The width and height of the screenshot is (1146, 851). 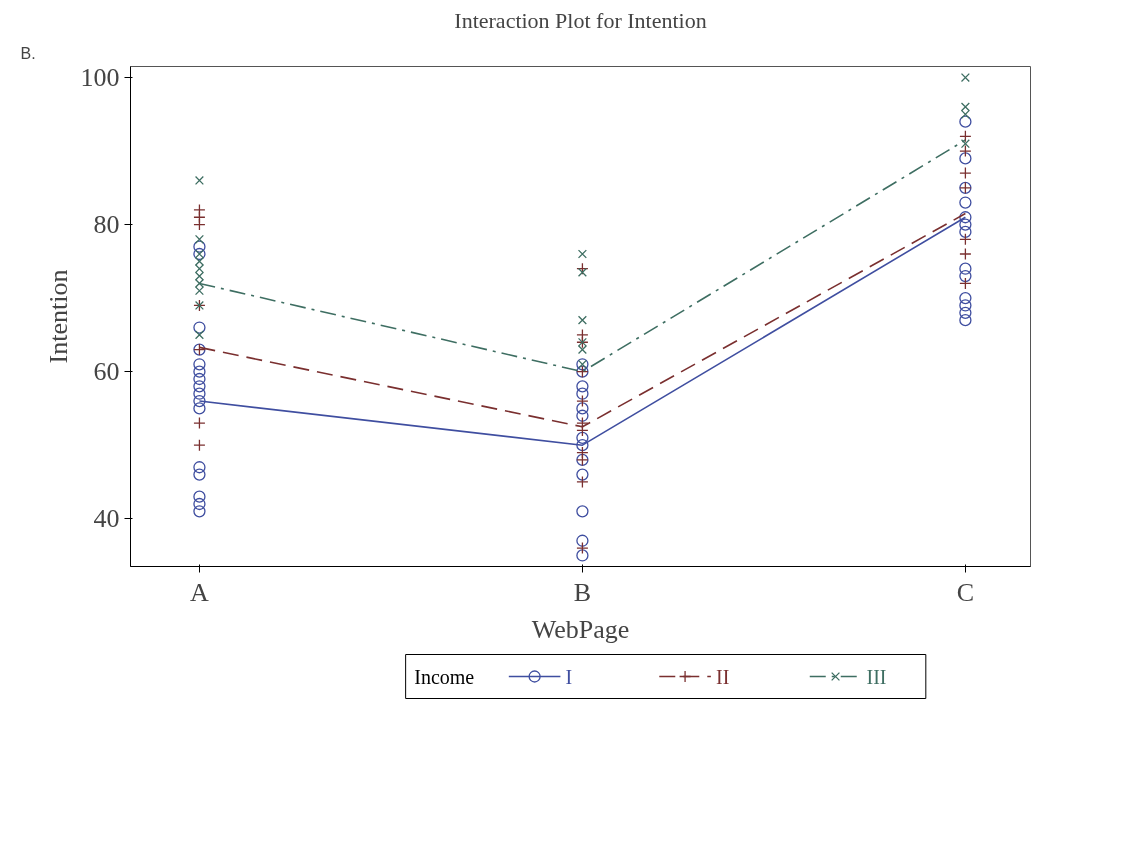 I want to click on text: B., so click(x=28, y=53).